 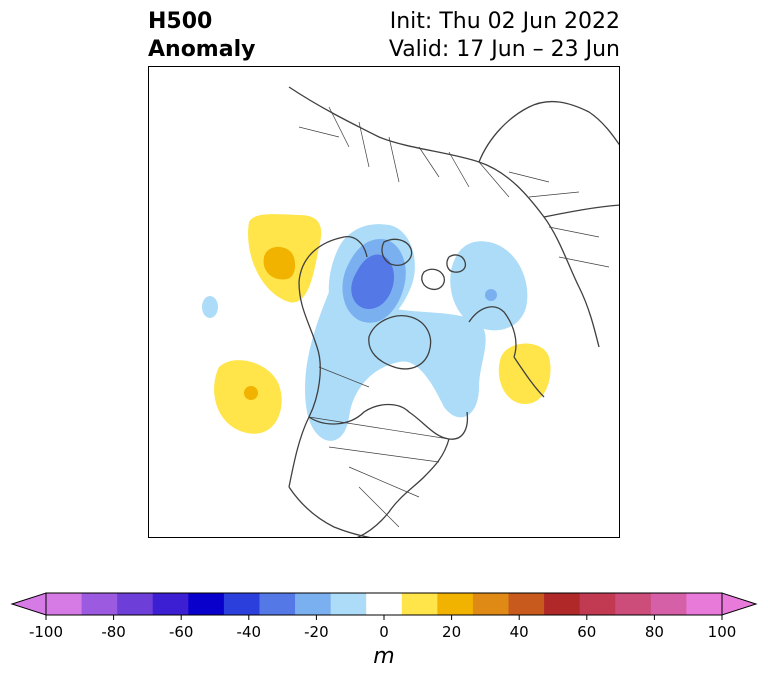 I want to click on colorbar-tick-label: 0, so click(x=384, y=632).